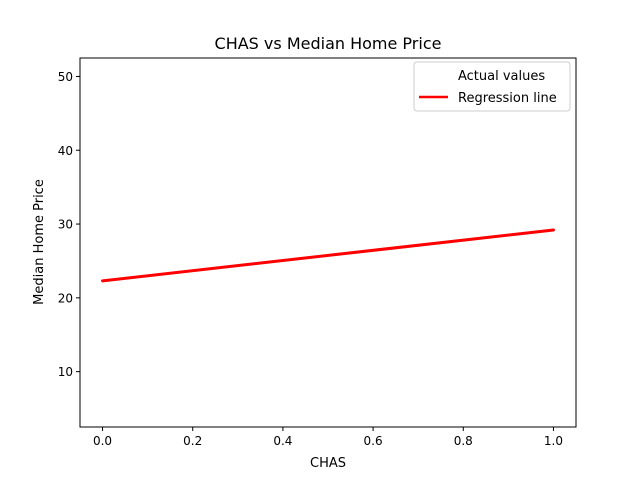  I want to click on legend-label-actual-values: Actual values, so click(501, 76).